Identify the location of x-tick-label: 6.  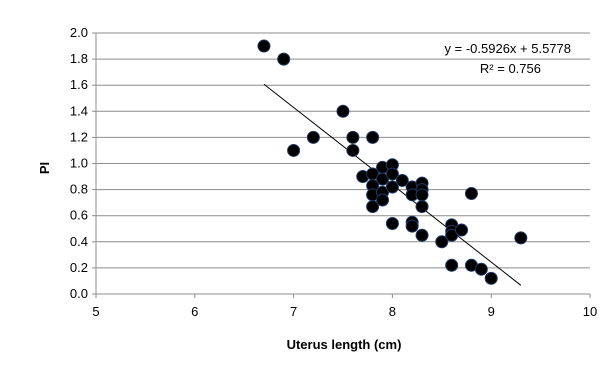
(194, 311).